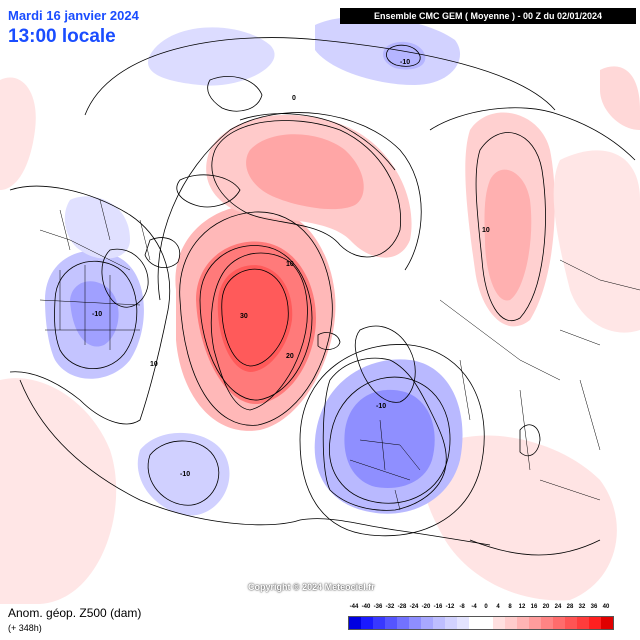 The width and height of the screenshot is (640, 640). Describe the element at coordinates (378, 607) in the screenshot. I see `colorbar-tick-label: -36` at that location.